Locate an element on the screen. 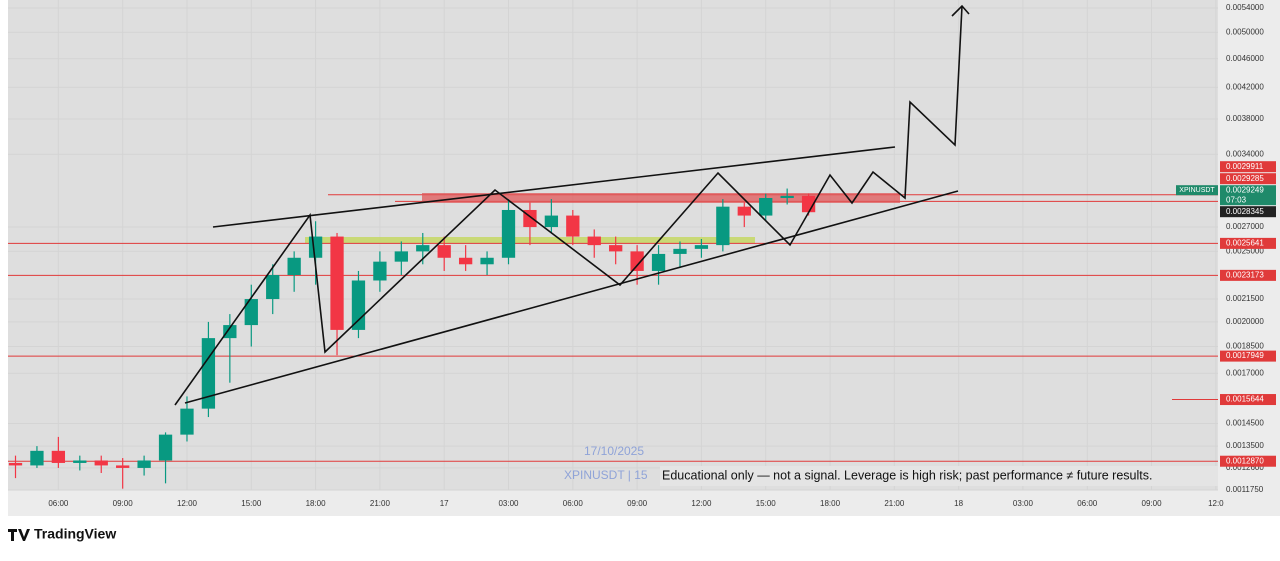 Image resolution: width=1280 pixels, height=561 pixels. y-tick-label: 0.0046000 is located at coordinates (1245, 58).